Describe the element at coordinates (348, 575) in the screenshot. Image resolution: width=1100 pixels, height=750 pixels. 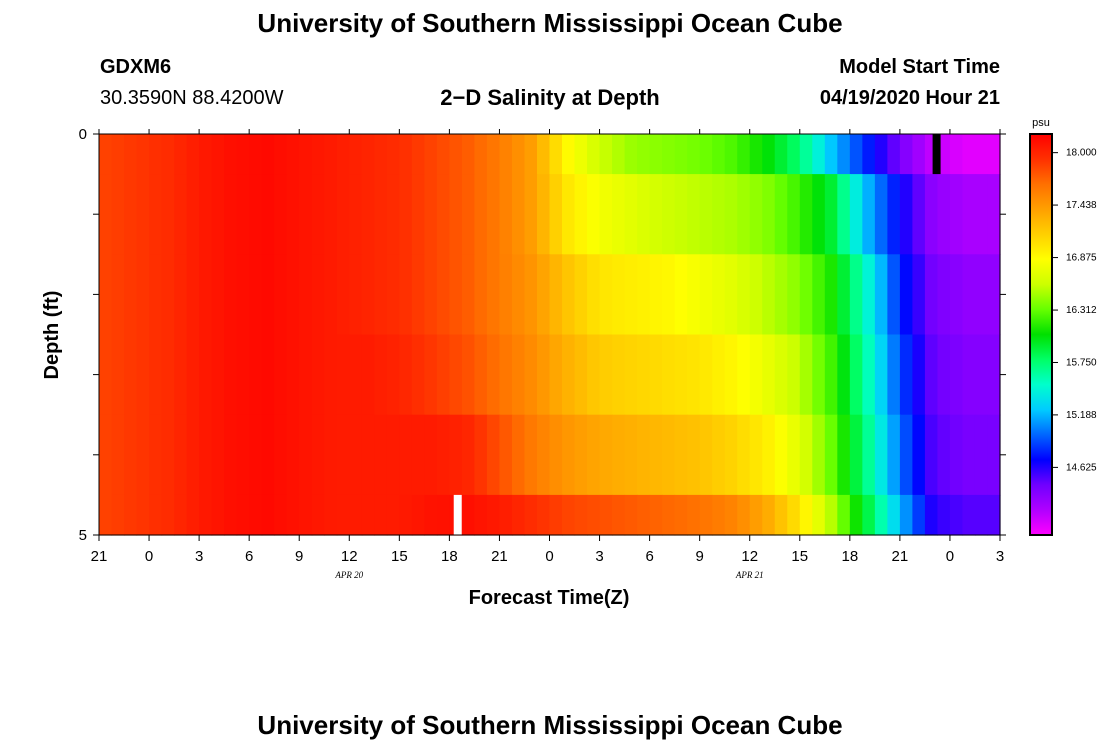
I see `x-date-label: APR 20` at that location.